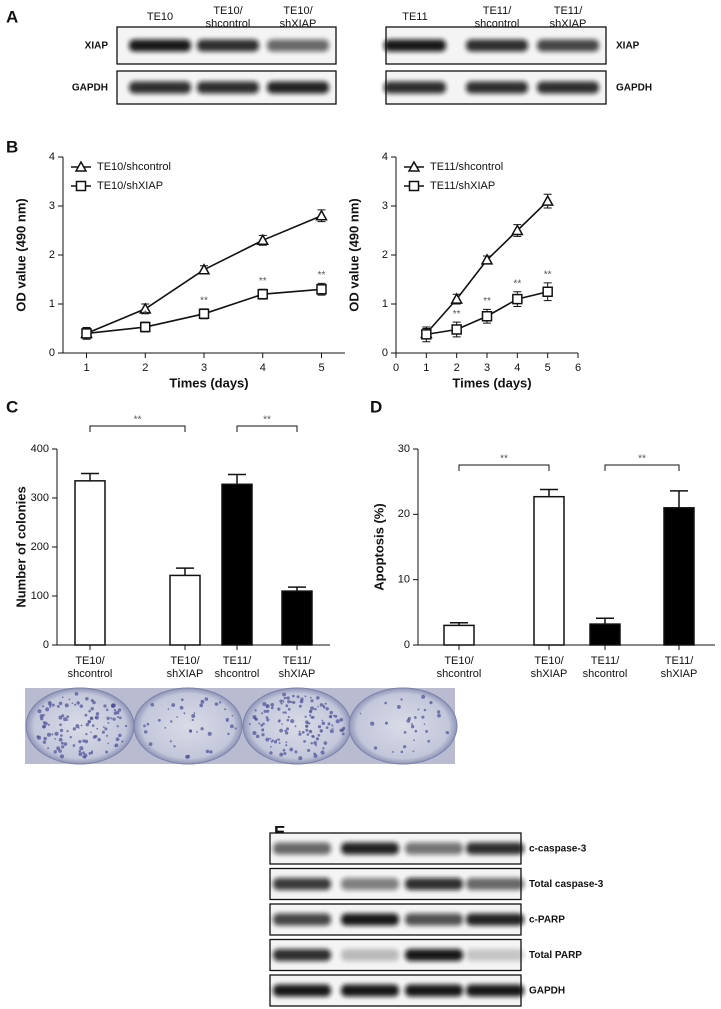 This screenshot has width=721, height=1009. I want to click on legend-marker, so click(414, 186).